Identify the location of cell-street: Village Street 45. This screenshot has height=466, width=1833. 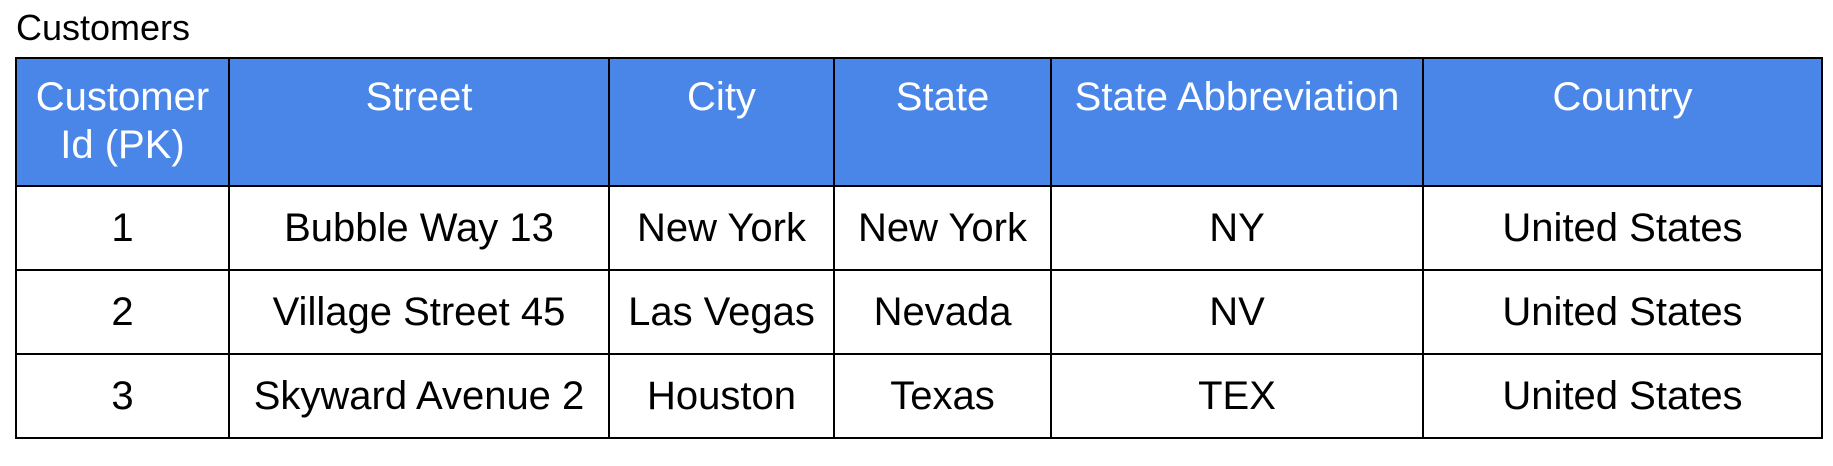
(419, 312).